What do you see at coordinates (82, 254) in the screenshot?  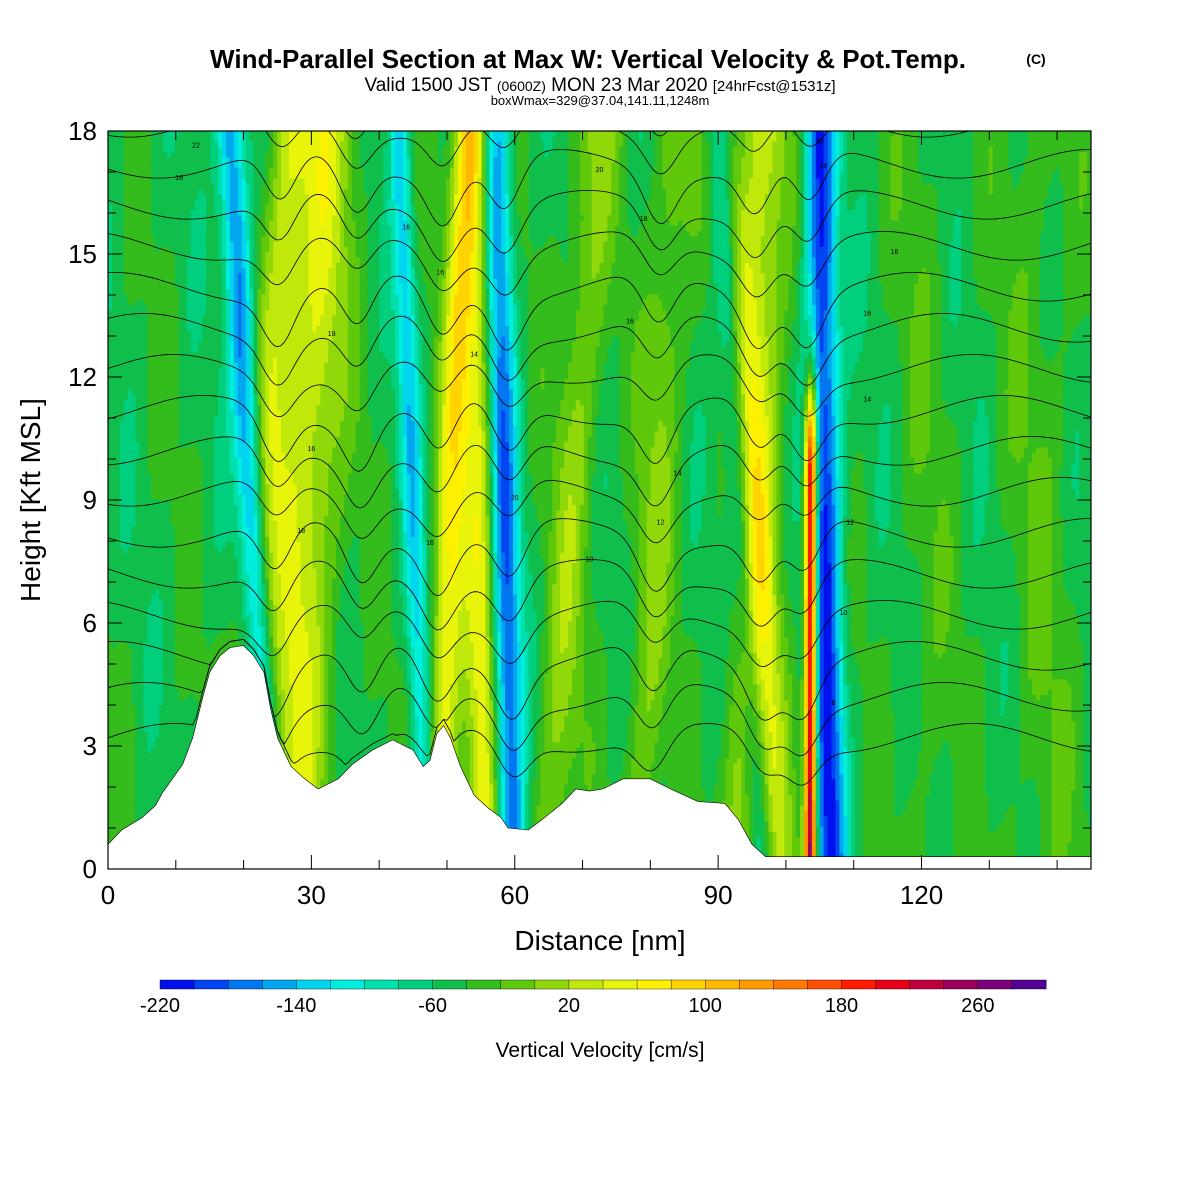 I see `y-tick-label: 15` at bounding box center [82, 254].